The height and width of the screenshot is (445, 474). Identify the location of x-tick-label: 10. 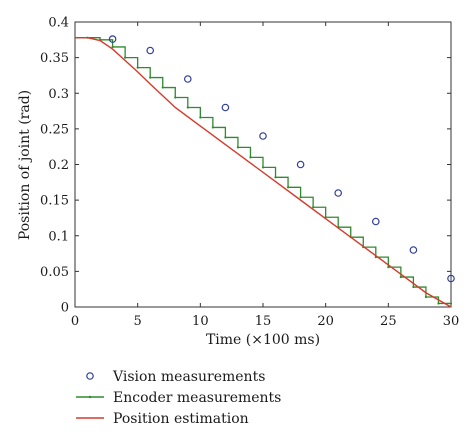
(200, 321).